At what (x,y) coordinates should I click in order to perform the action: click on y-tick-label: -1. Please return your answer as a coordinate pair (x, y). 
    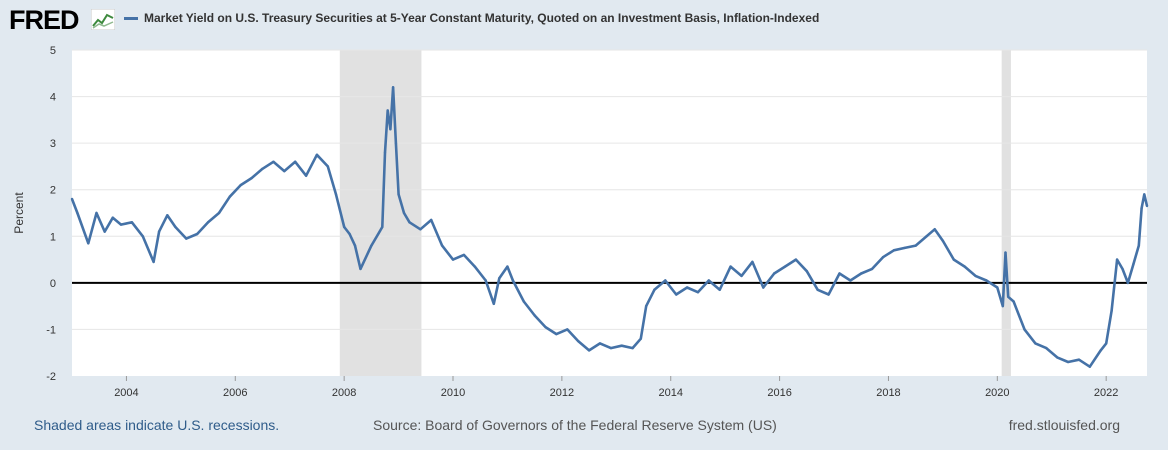
    Looking at the image, I should click on (51, 330).